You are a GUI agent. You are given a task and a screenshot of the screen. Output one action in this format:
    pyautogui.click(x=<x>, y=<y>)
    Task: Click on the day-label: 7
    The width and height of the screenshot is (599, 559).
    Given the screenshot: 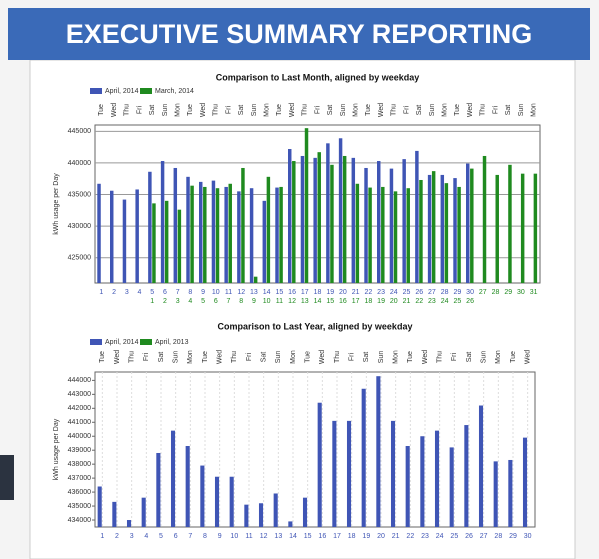 What is the action you would take?
    pyautogui.click(x=178, y=292)
    